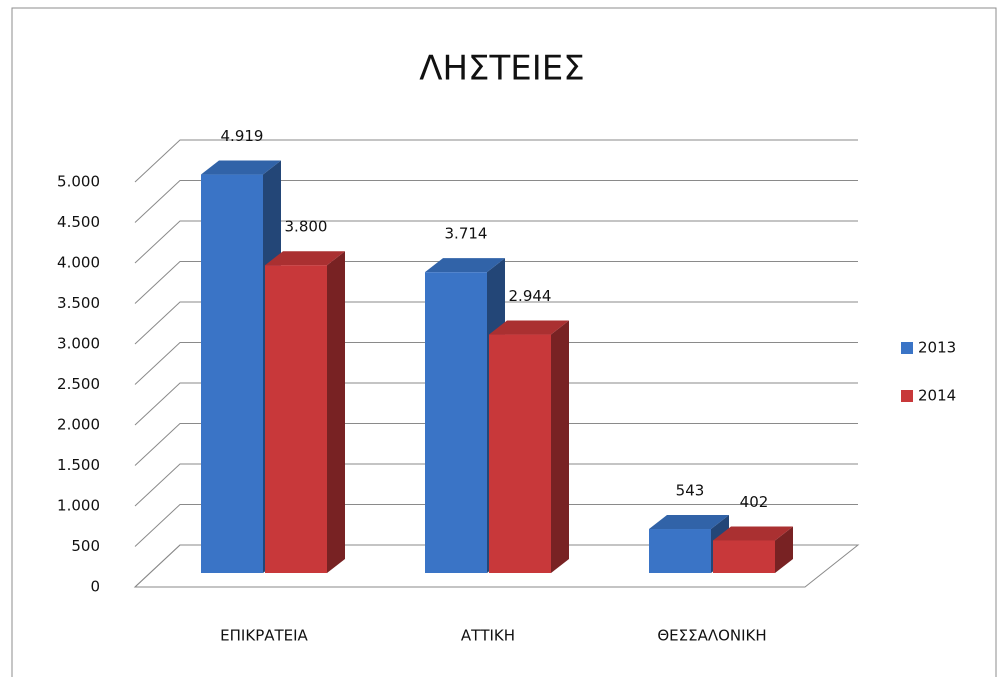 The image size is (1004, 677). What do you see at coordinates (502, 69) in the screenshot?
I see `chart-title: ΛΗΣΤΕΙΕΣ` at bounding box center [502, 69].